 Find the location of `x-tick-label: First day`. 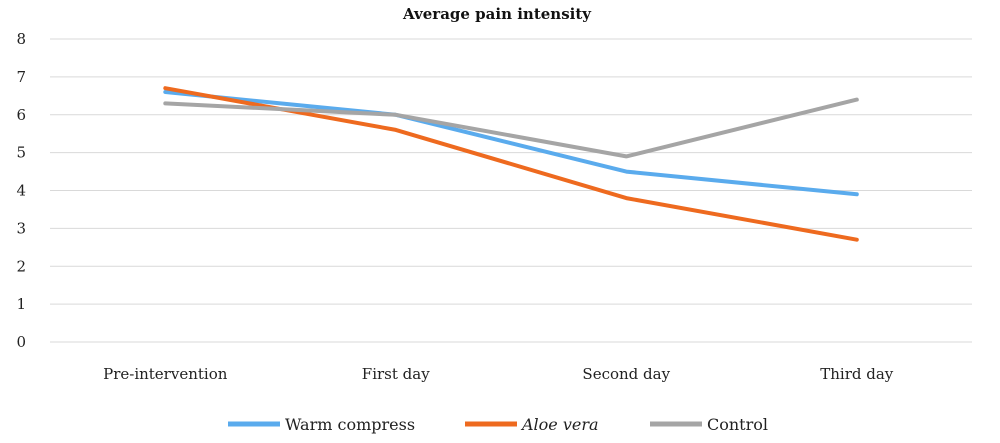

x-tick-label: First day is located at coordinates (396, 374).